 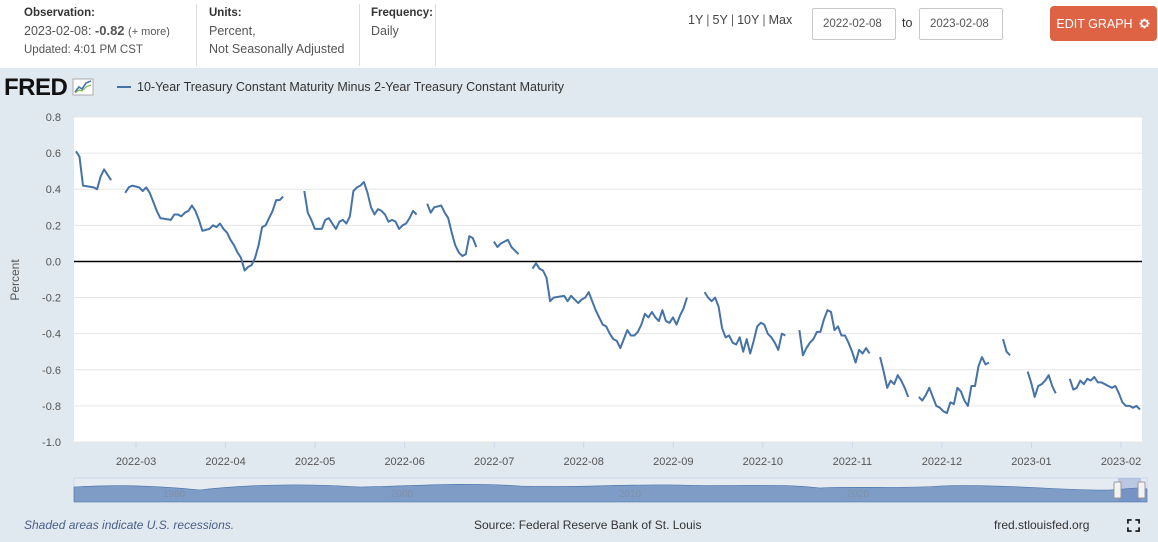 What do you see at coordinates (36, 87) in the screenshot?
I see `fred-logo-text: FRED` at bounding box center [36, 87].